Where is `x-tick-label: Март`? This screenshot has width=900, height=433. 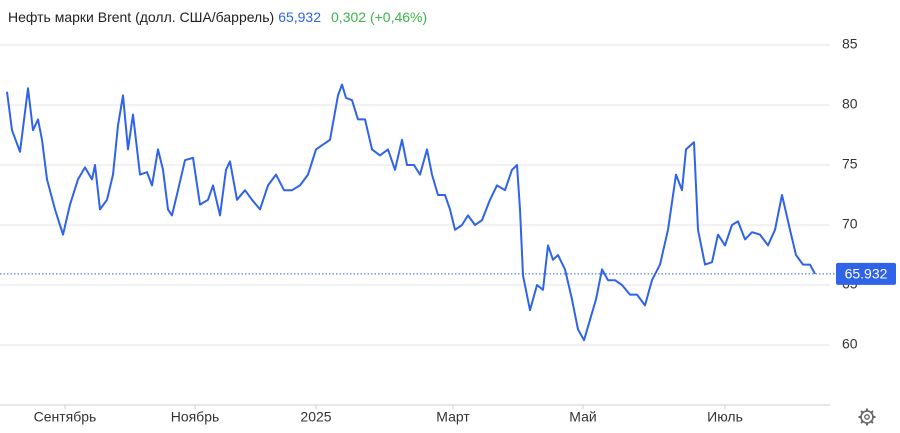 x-tick-label: Март is located at coordinates (453, 417).